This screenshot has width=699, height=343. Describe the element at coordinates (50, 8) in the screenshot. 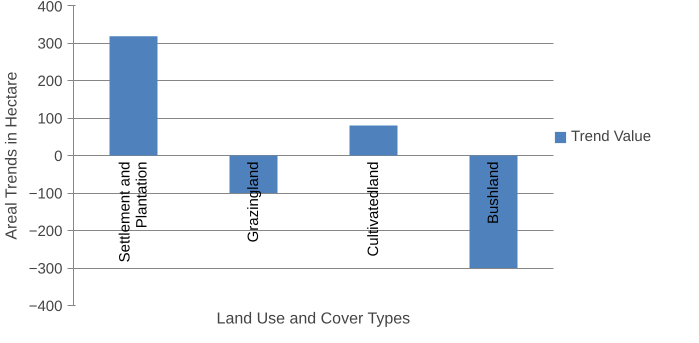

I see `y-tick-label: 400` at that location.